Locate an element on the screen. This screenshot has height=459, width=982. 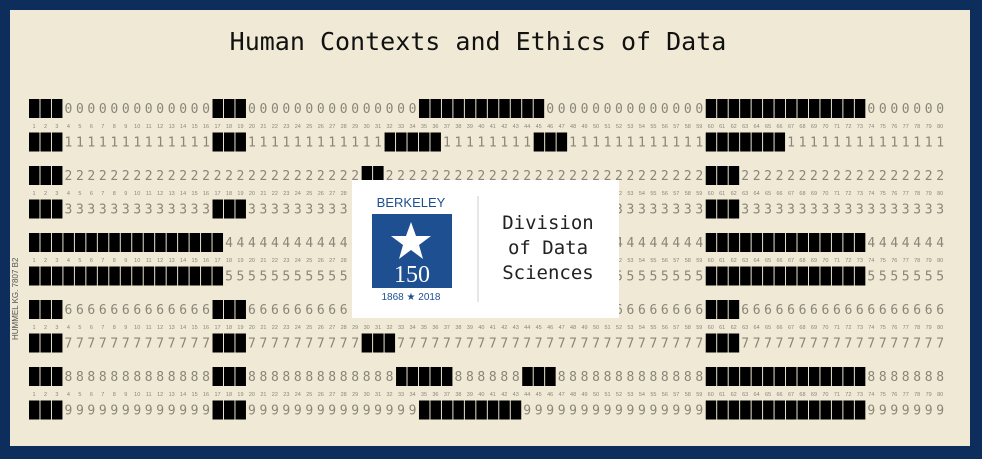
column-number: 7 is located at coordinates (102, 127).